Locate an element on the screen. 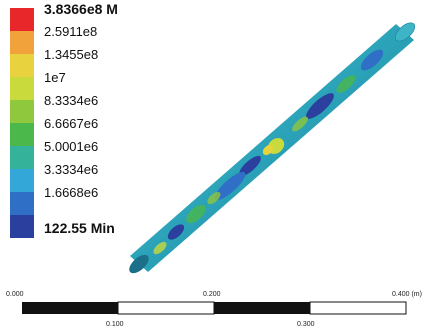 This screenshot has width=433, height=333. scale-label-400: 0.400 (m) is located at coordinates (407, 294).